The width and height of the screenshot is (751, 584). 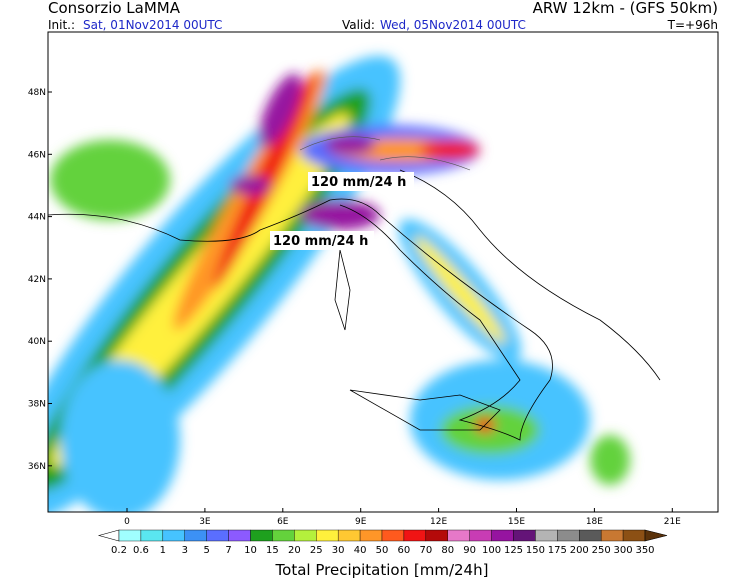 I want to click on lon-label: 18E, so click(x=594, y=522).